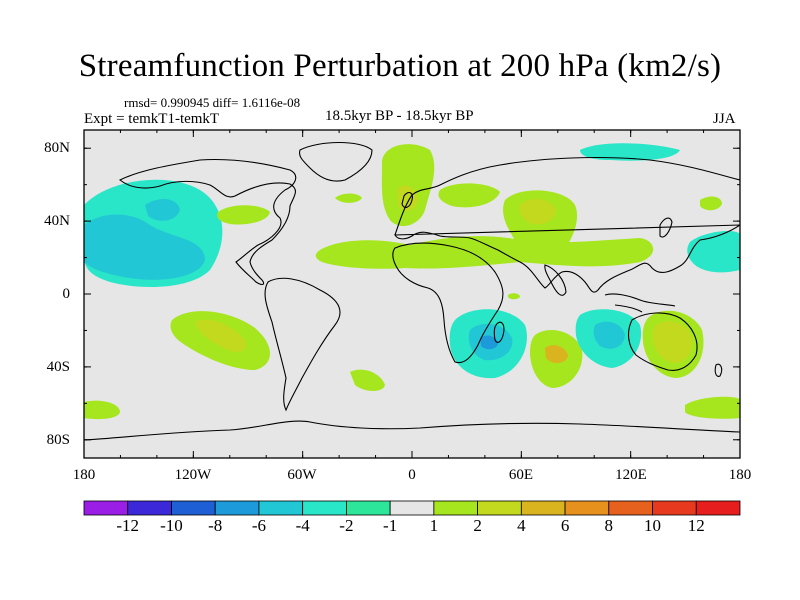 This screenshot has height=600, width=800. I want to click on lon-label: 60W, so click(302, 475).